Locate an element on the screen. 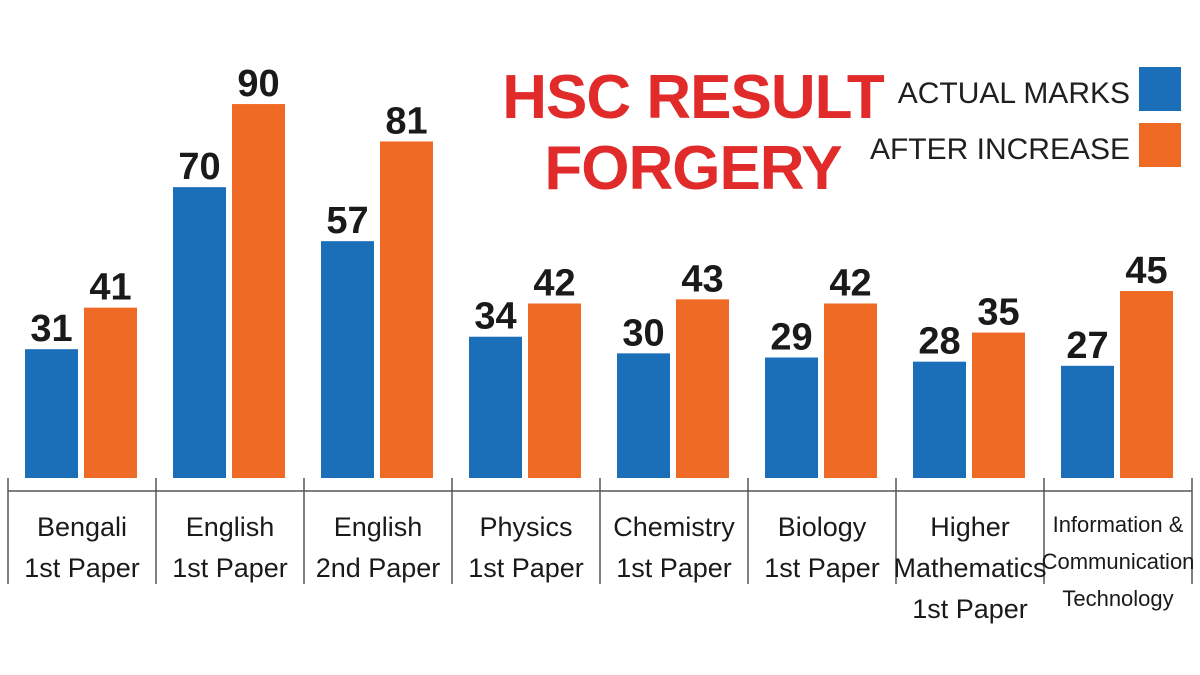 Image resolution: width=1200 pixels, height=675 pixels. value-label-increased-3: 42 is located at coordinates (554, 283).